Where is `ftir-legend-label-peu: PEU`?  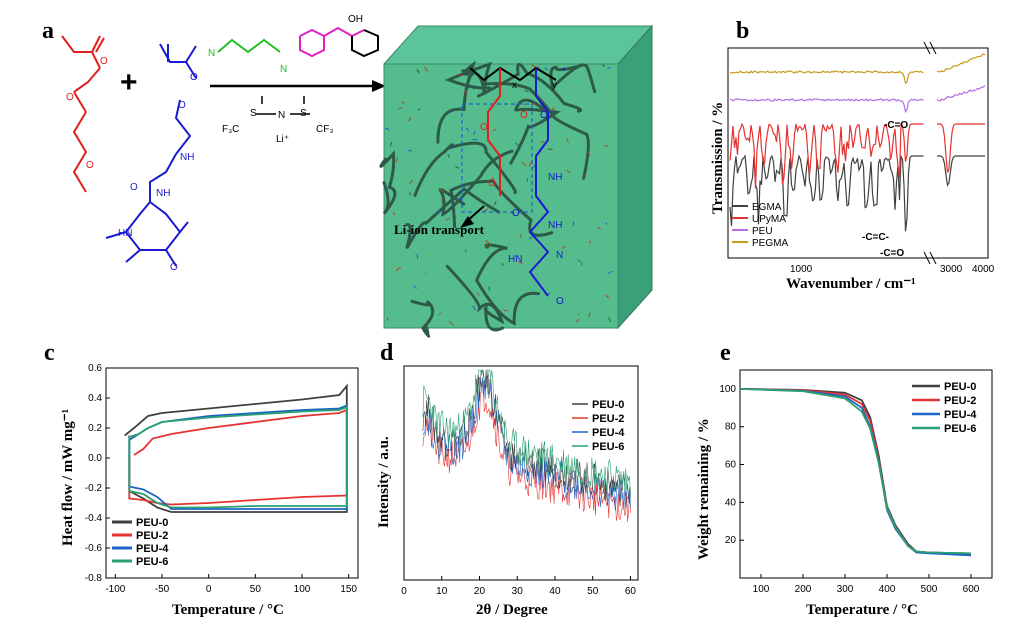
ftir-legend-label-peu: PEU is located at coordinates (762, 231).